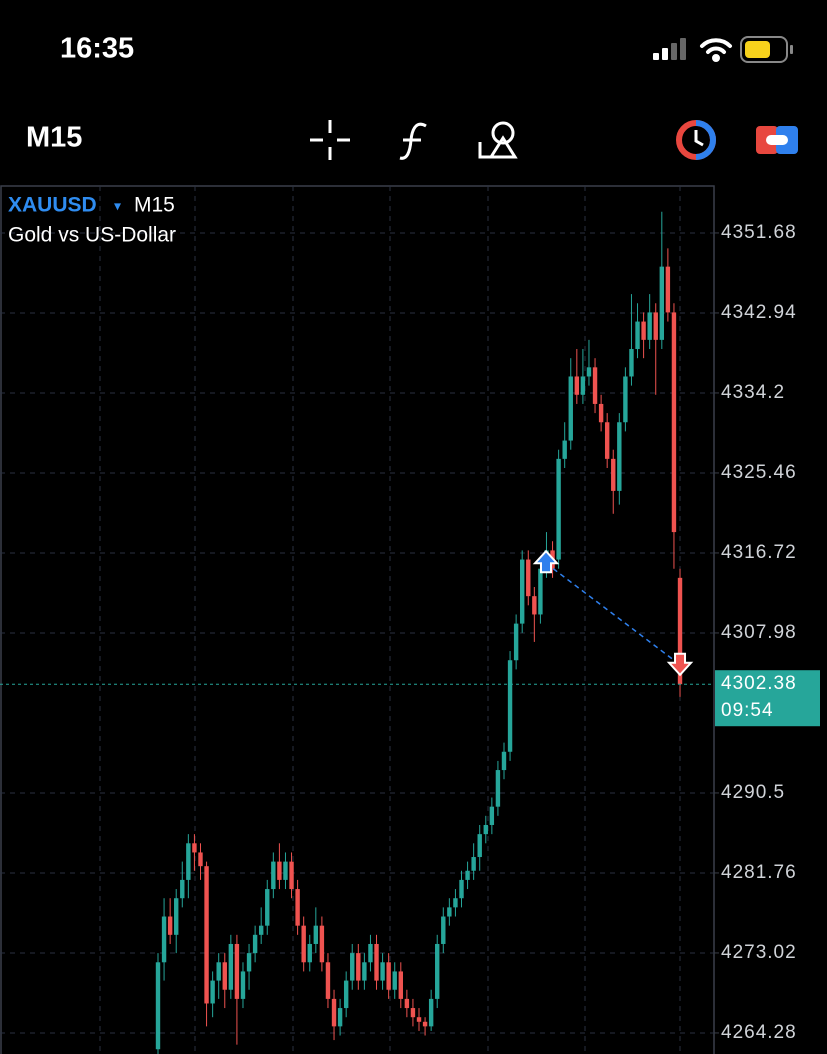 The width and height of the screenshot is (827, 1054). What do you see at coordinates (759, 1032) in the screenshot?
I see `y-tick-label: 4264.28` at bounding box center [759, 1032].